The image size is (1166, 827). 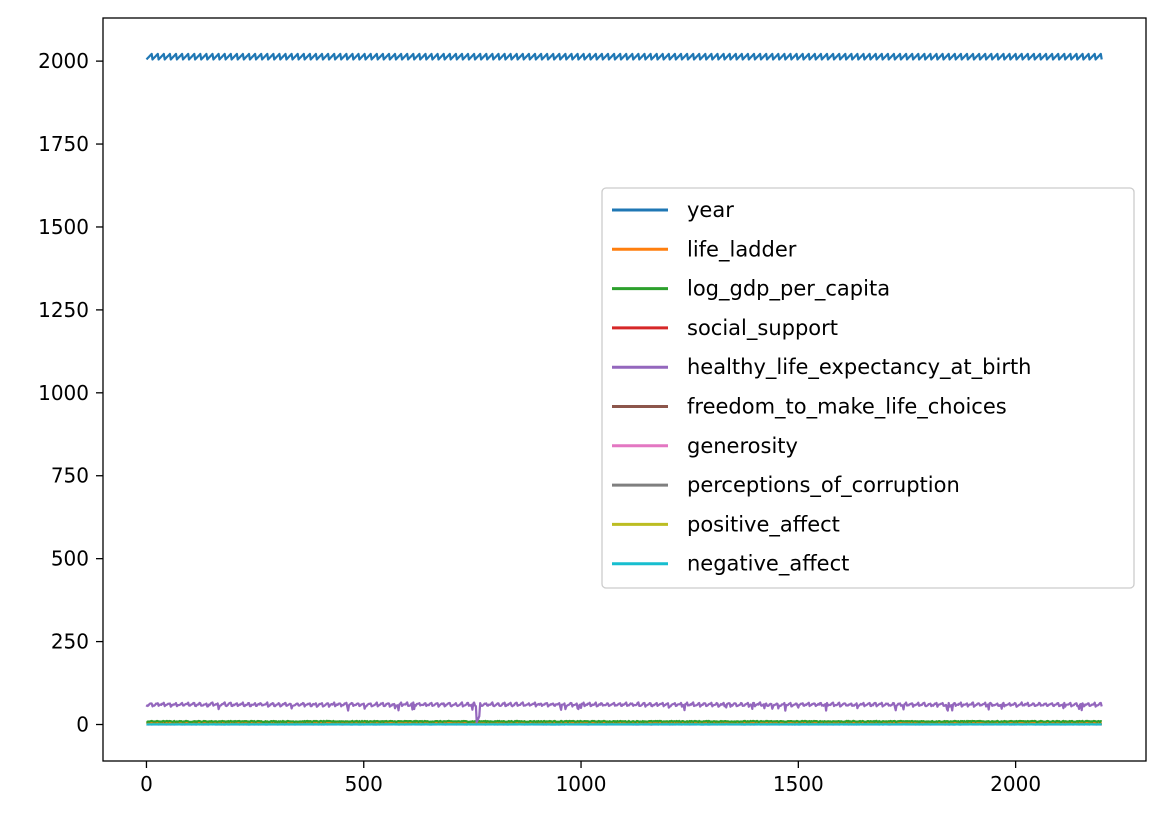 What do you see at coordinates (70, 559) in the screenshot?
I see `y-tick-label: 500` at bounding box center [70, 559].